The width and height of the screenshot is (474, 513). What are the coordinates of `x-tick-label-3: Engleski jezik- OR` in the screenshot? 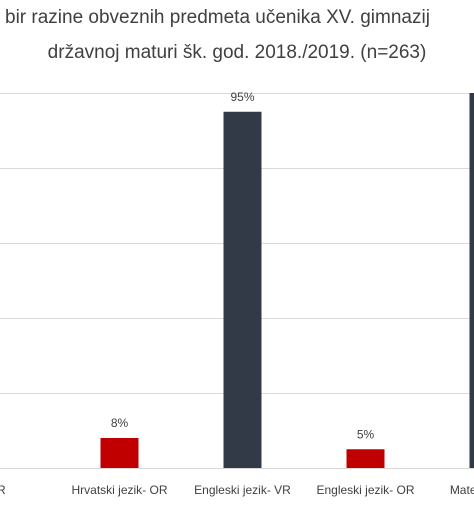 It's located at (365, 490).